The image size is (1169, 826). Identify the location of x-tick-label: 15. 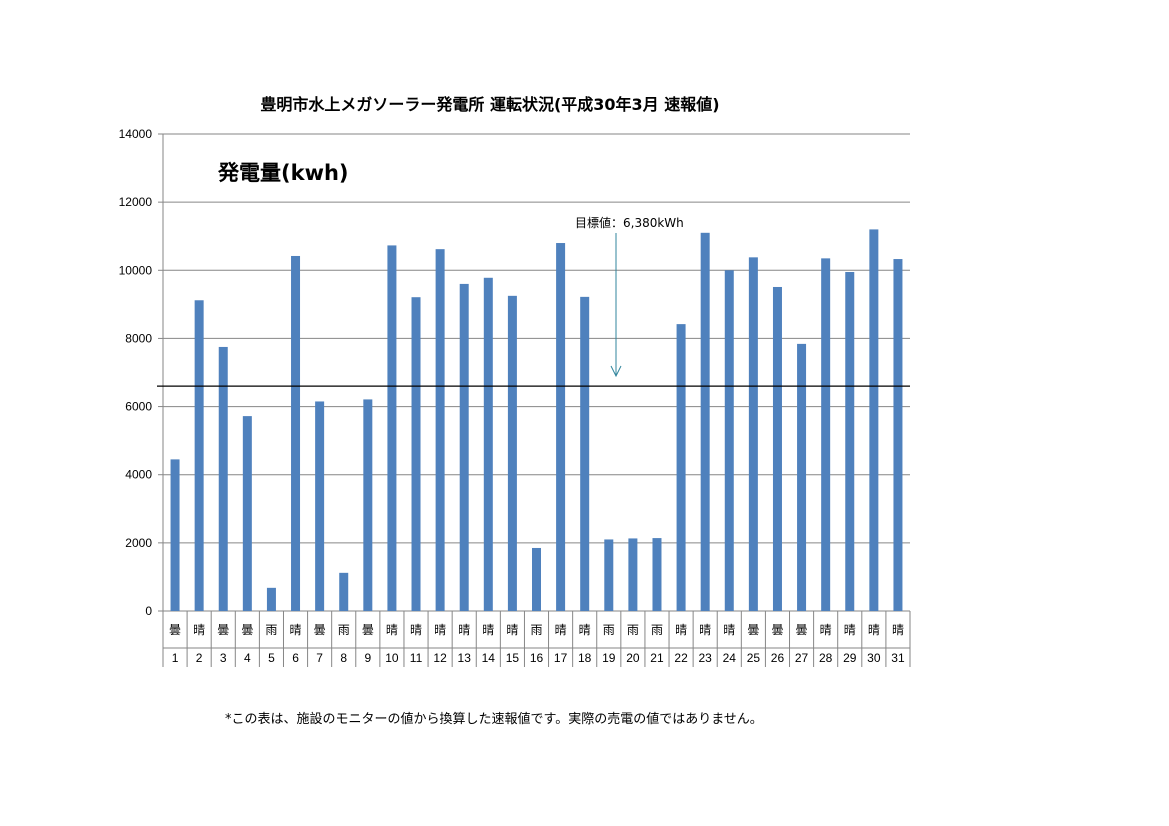
(513, 658).